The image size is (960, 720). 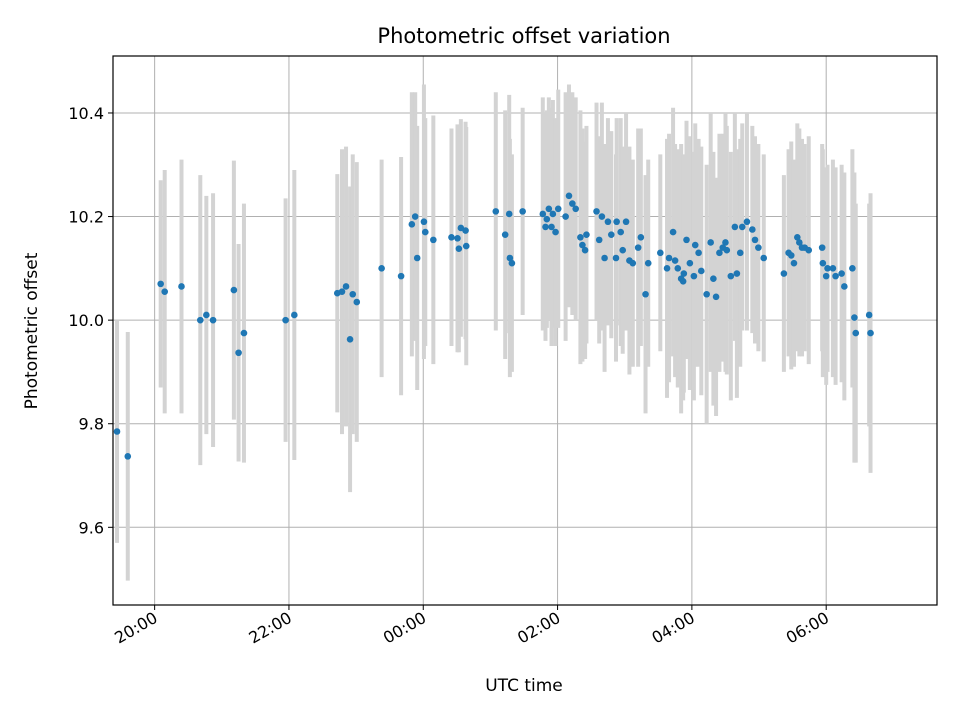 I want to click on x-axis-title: UTC time, so click(x=524, y=686).